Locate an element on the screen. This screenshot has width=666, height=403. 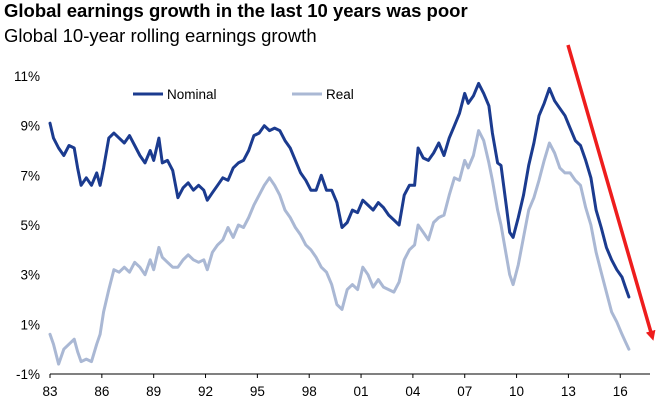
x-tick-label: 86 is located at coordinates (101, 391).